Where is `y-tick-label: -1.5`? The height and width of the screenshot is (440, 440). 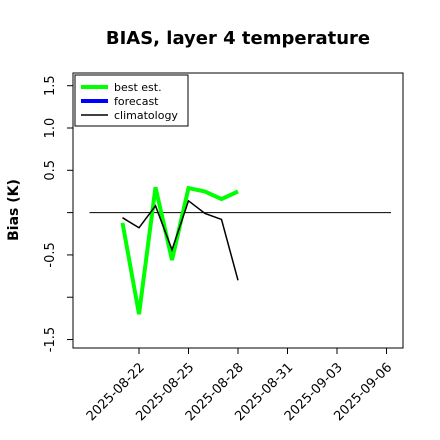
y-tick-label: -1.5 is located at coordinates (50, 339).